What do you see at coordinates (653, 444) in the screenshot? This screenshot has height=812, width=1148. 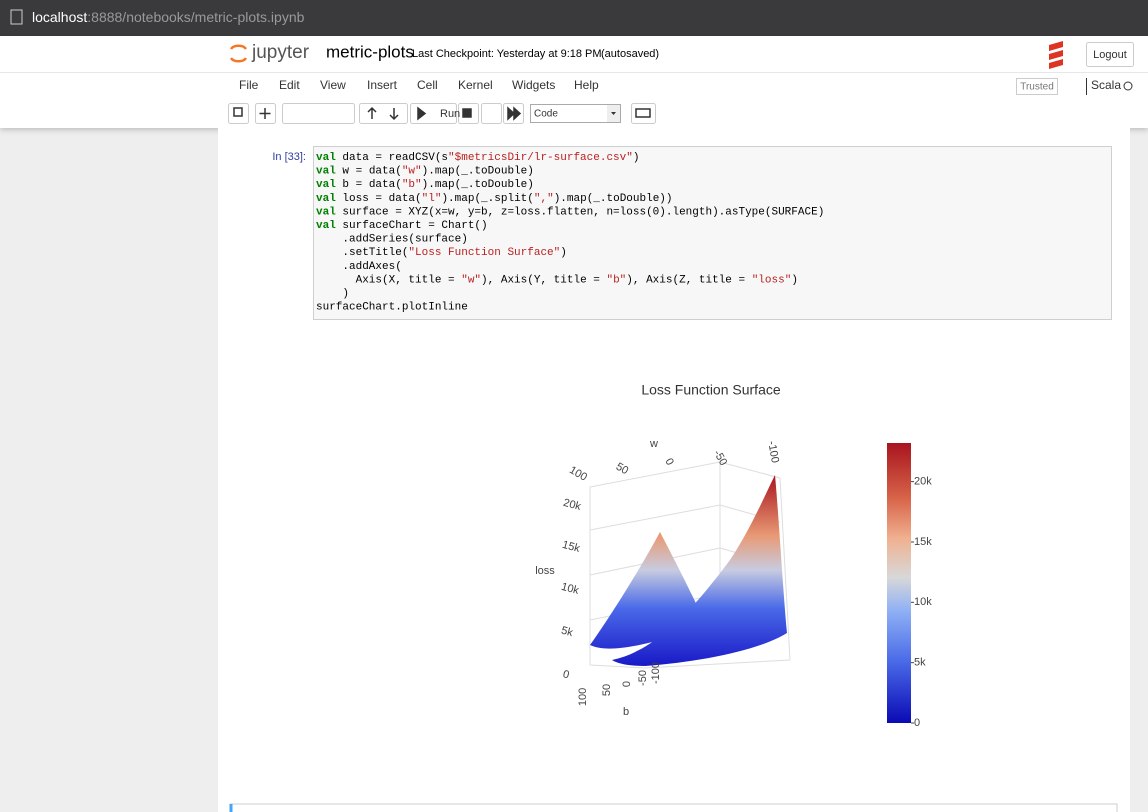 I see `x-axis-title: w` at bounding box center [653, 444].